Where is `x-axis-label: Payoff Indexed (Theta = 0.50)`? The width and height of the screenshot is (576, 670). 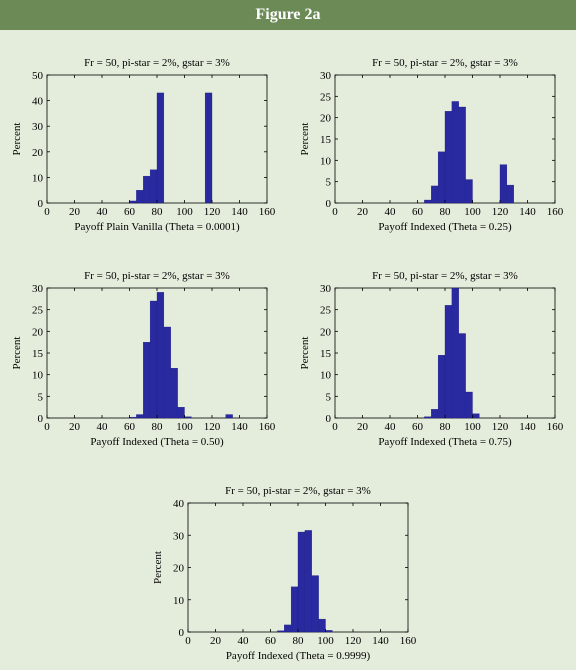
x-axis-label: Payoff Indexed (Theta = 0.50) is located at coordinates (157, 442).